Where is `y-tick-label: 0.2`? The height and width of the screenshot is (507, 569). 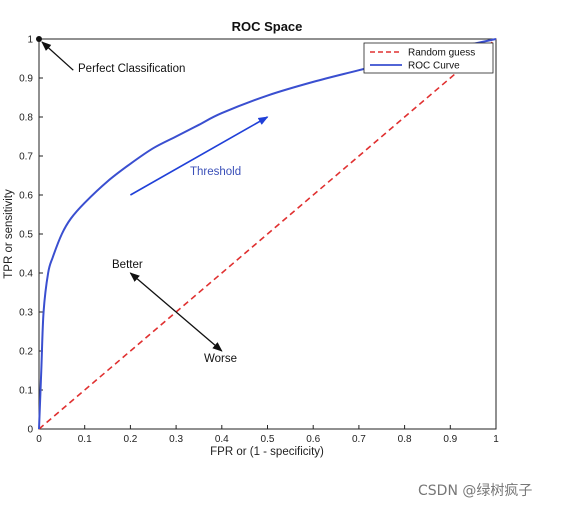 y-tick-label: 0.2 is located at coordinates (26, 352).